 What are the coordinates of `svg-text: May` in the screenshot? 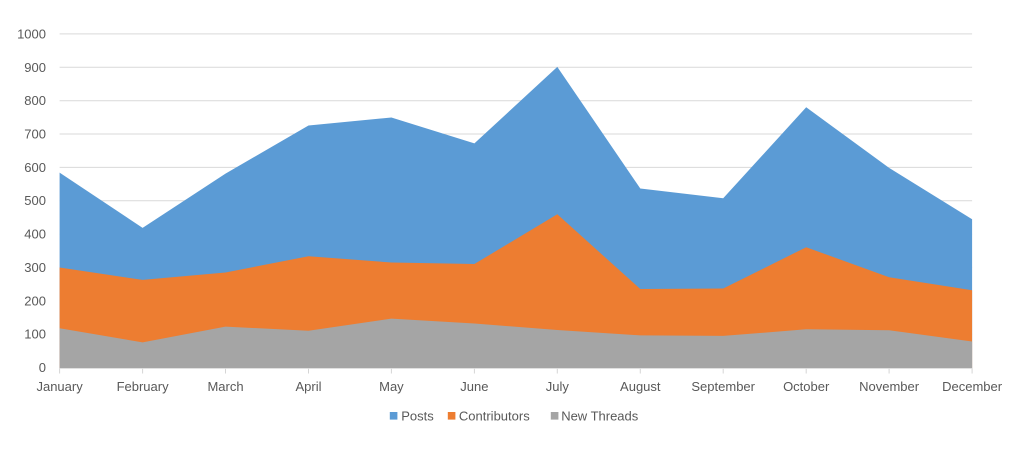 It's located at (391, 386).